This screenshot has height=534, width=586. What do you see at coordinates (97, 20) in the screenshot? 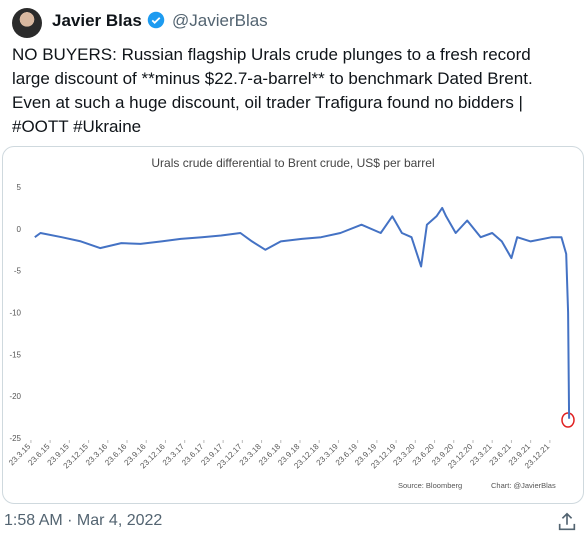
I see `author-name: Javier Blas` at bounding box center [97, 20].